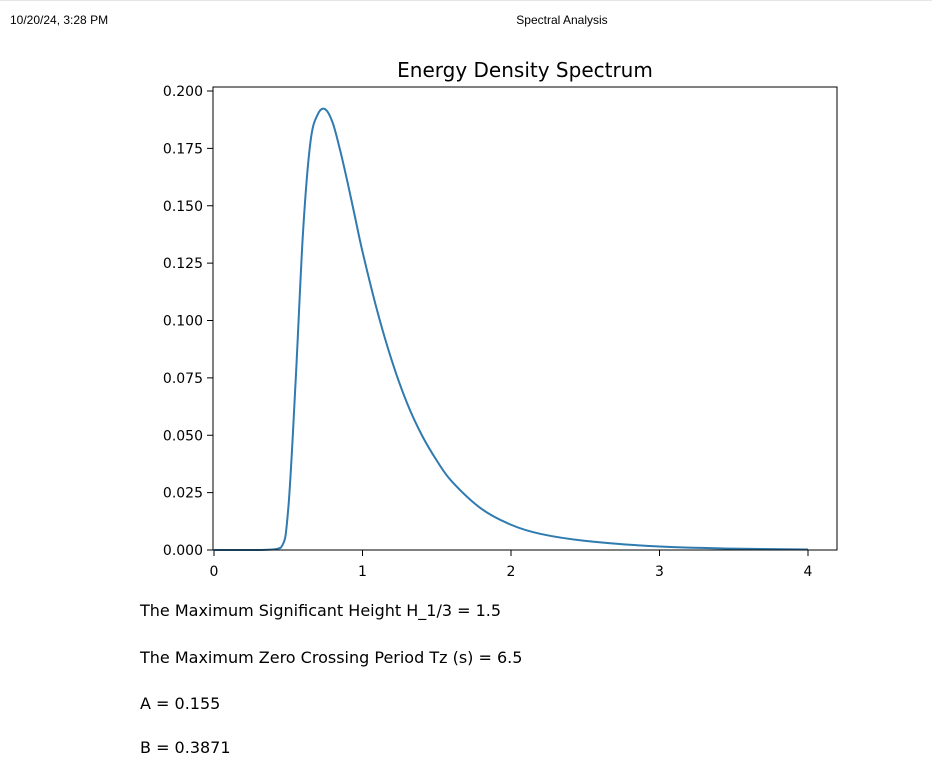  What do you see at coordinates (183, 264) in the screenshot?
I see `y-tick-label: 0.125` at bounding box center [183, 264].